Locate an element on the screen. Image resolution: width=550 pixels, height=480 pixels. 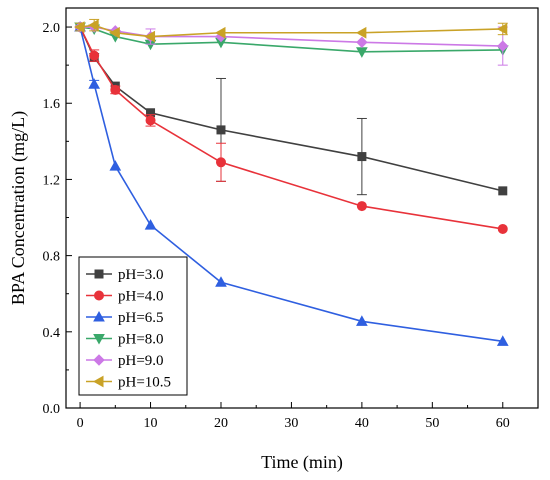
y-tick-label: 0.4 is located at coordinates (52, 333).